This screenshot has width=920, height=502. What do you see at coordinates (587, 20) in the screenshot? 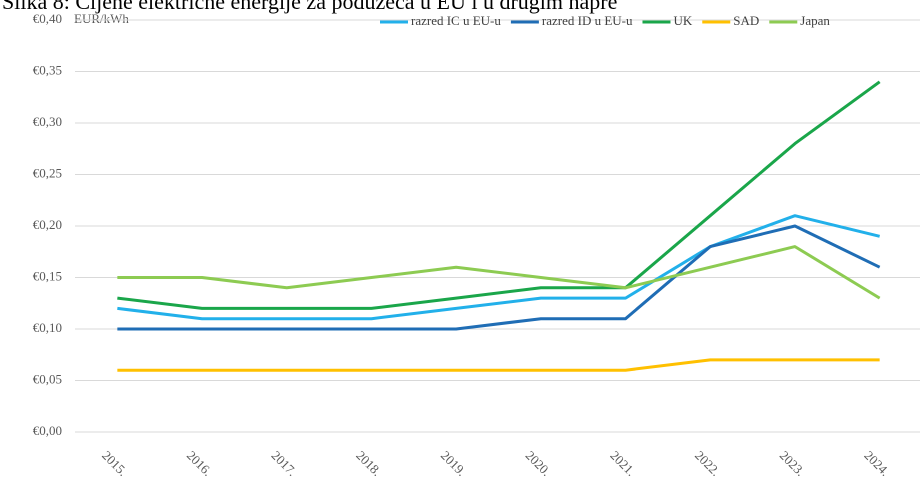
I see `legend-label: razred ID u EU-u` at bounding box center [587, 20].